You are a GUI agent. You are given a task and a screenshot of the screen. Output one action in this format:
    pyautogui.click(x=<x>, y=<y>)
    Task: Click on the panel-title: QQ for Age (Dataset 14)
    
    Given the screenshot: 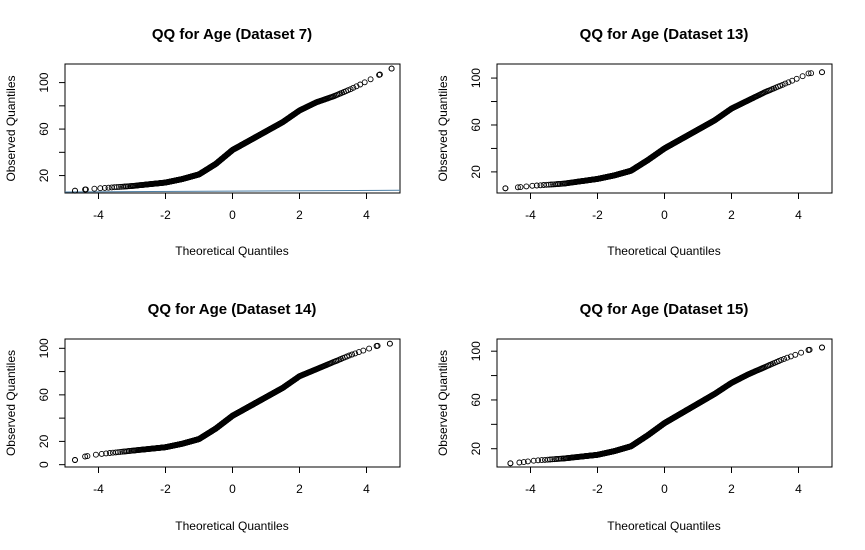 What is the action you would take?
    pyautogui.click(x=232, y=309)
    